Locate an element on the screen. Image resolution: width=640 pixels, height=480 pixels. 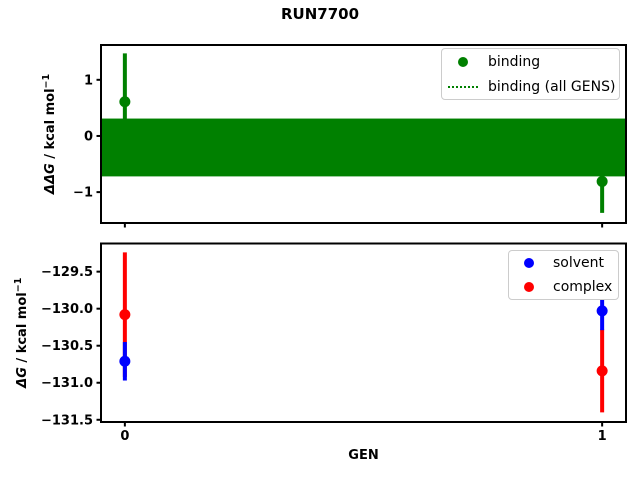
y-tick-label: −131.0 is located at coordinates (67, 383).